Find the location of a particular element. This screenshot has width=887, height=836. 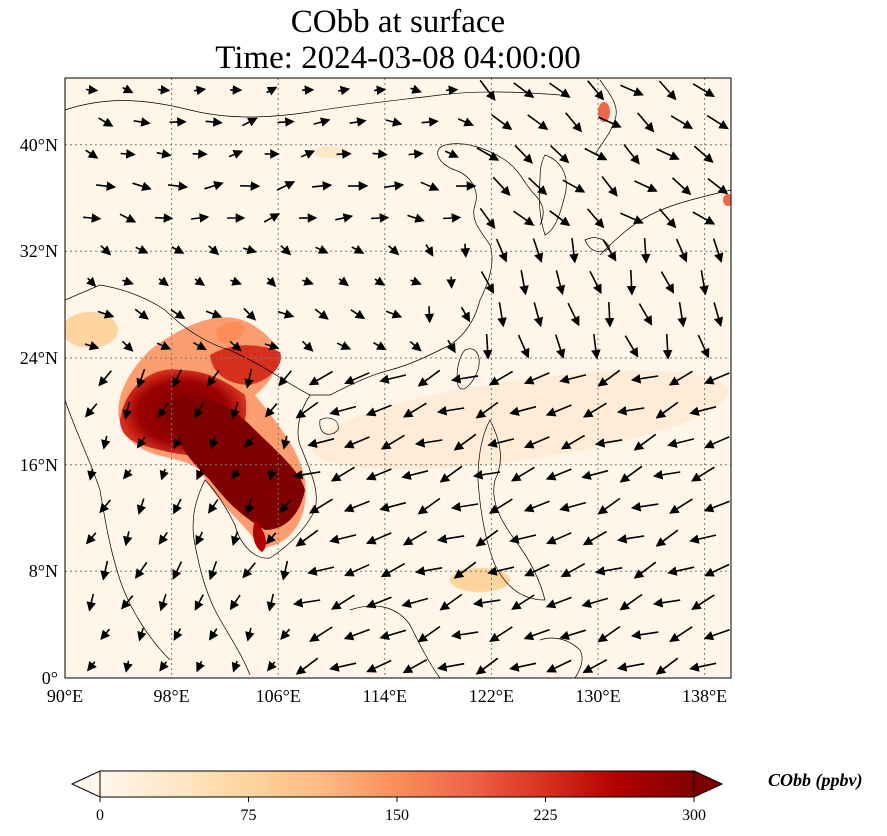

plume-small is located at coordinates (330, 152).